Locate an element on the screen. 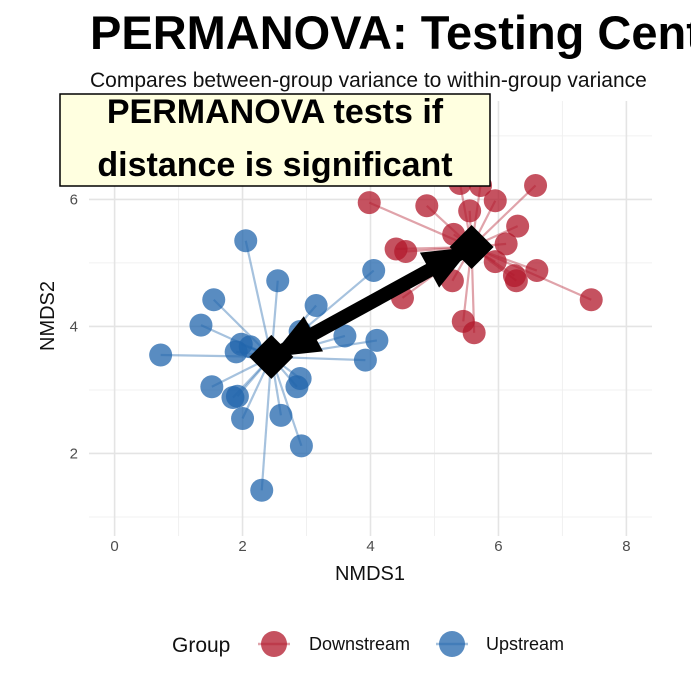 The height and width of the screenshot is (691, 691). legend-key-point-downstream is located at coordinates (274, 644).